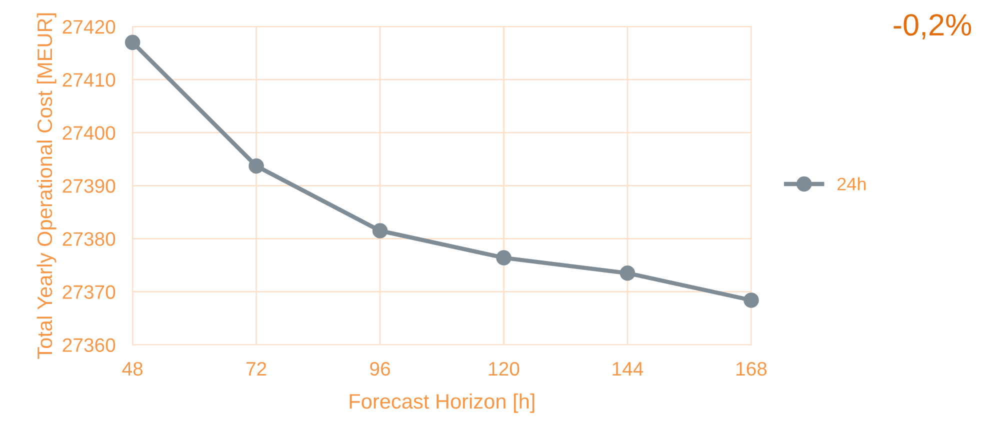  I want to click on y-tick-label: 27420, so click(89, 27).